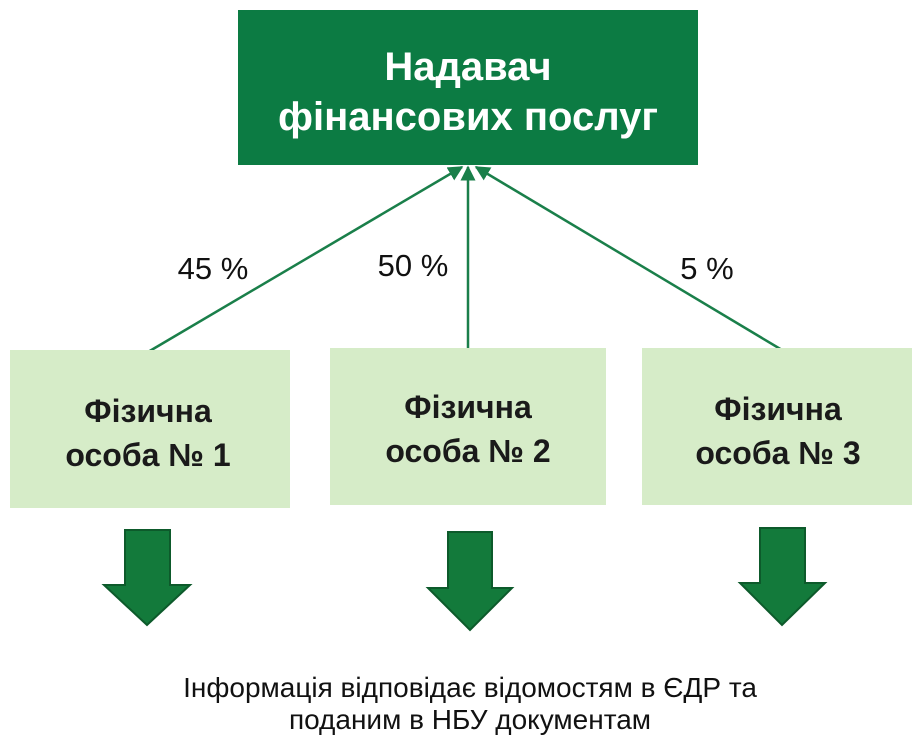  What do you see at coordinates (470, 719) in the screenshot?
I see `footer-text: поданим в НБУ документам` at bounding box center [470, 719].